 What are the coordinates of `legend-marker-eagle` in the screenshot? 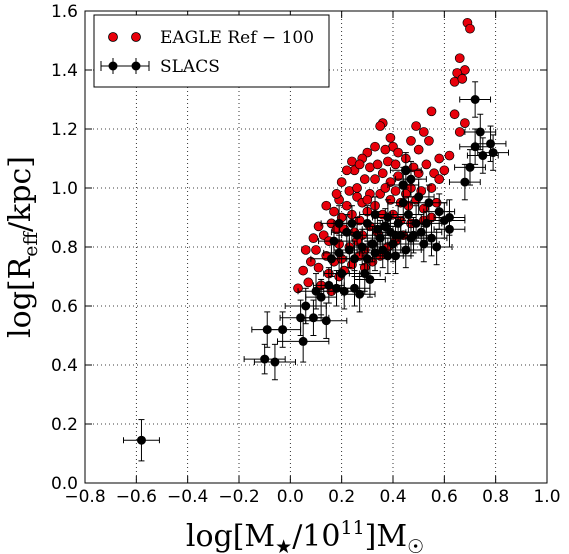 It's located at (113, 37).